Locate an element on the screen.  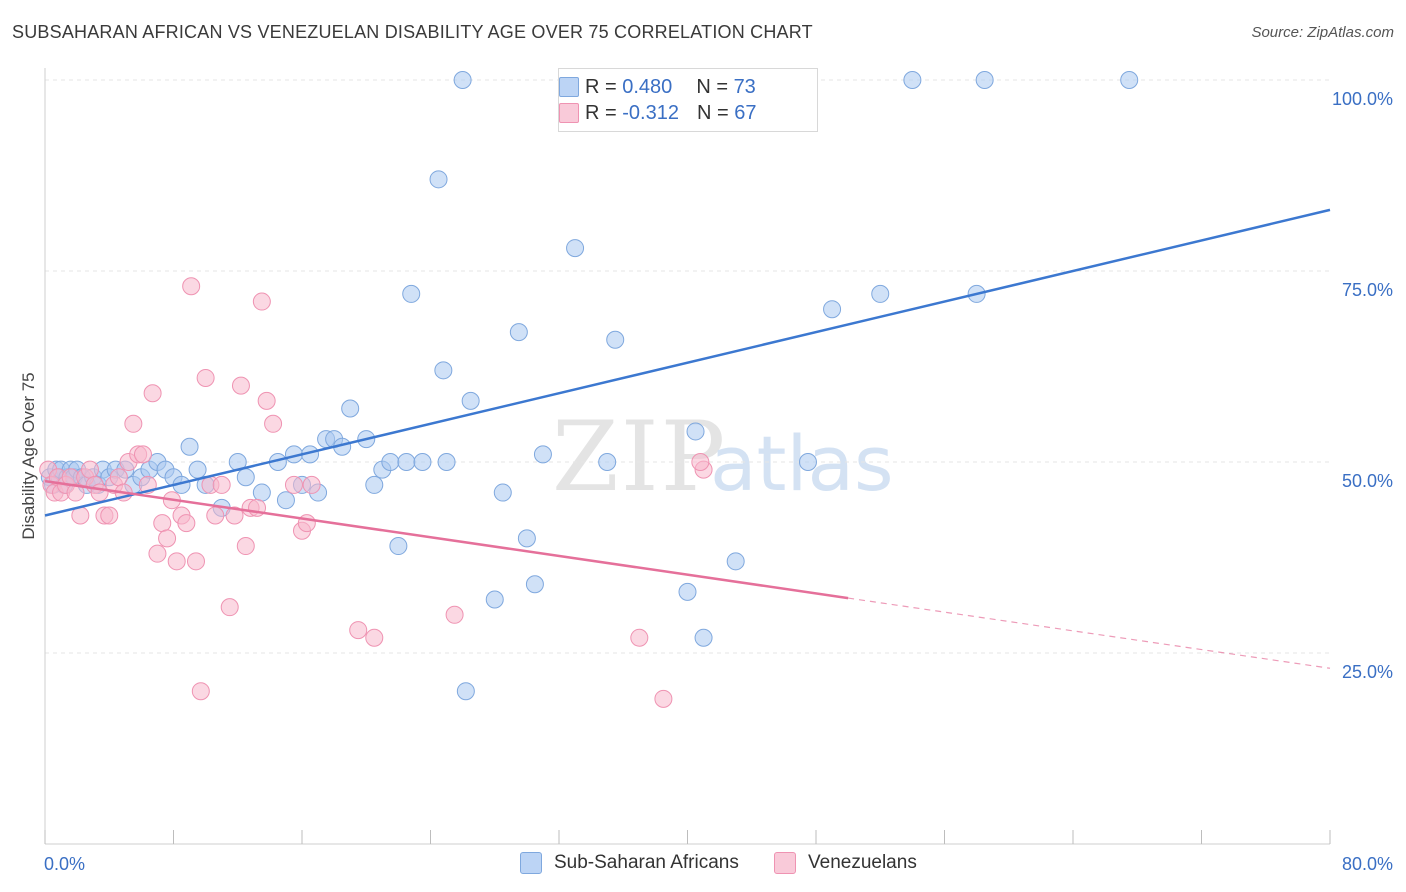
trend-line-venezuelan-extension is located at coordinates (1089, 633).